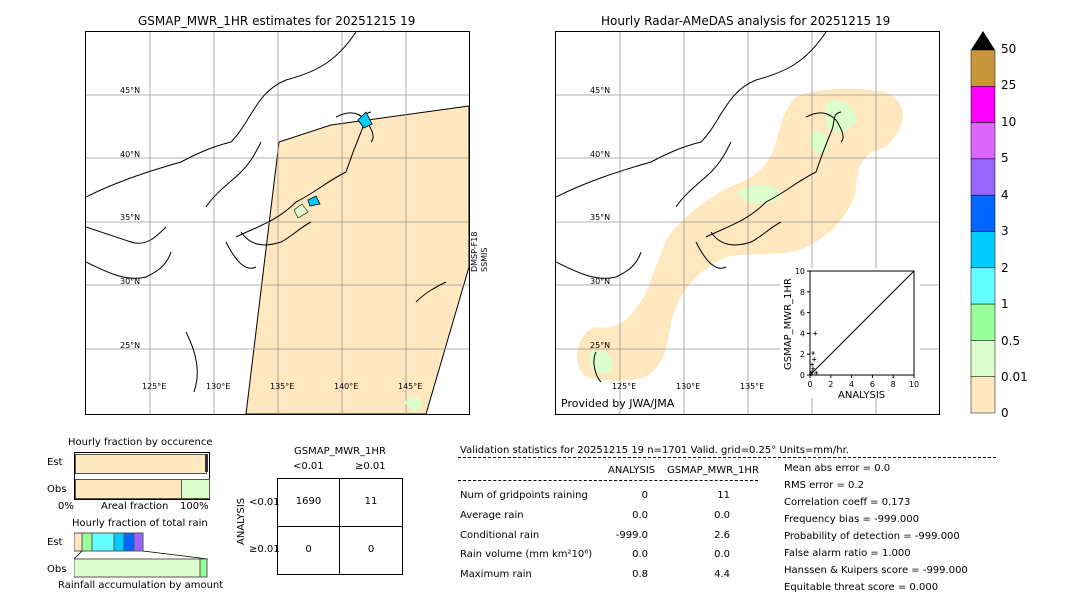  What do you see at coordinates (983, 40) in the screenshot?
I see `colorbar-over-triangle` at bounding box center [983, 40].